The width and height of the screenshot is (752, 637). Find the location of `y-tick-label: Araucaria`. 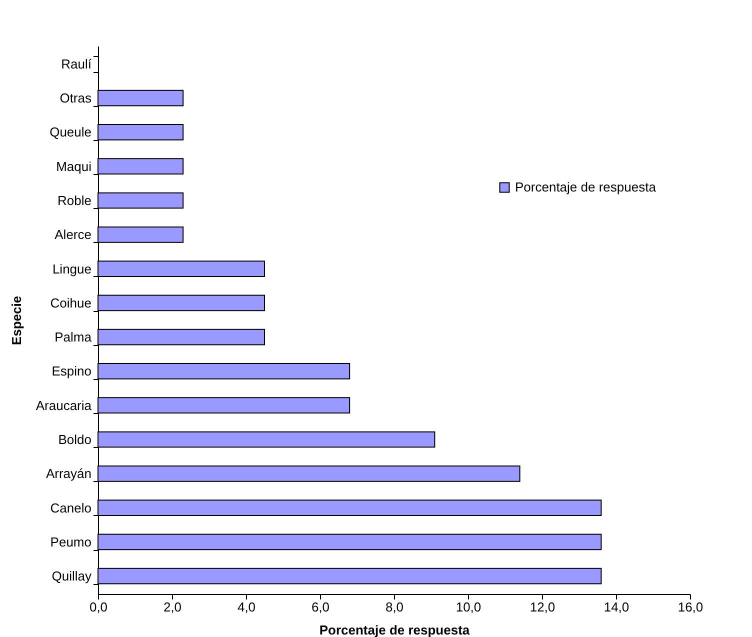

y-tick-label: Araucaria is located at coordinates (64, 405).